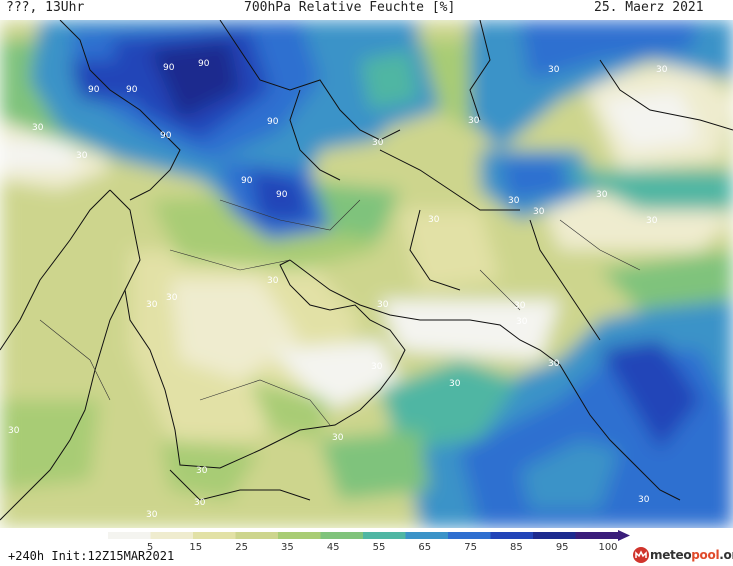  I want to click on meteopool-logo: meteopool.org, so click(682, 555).